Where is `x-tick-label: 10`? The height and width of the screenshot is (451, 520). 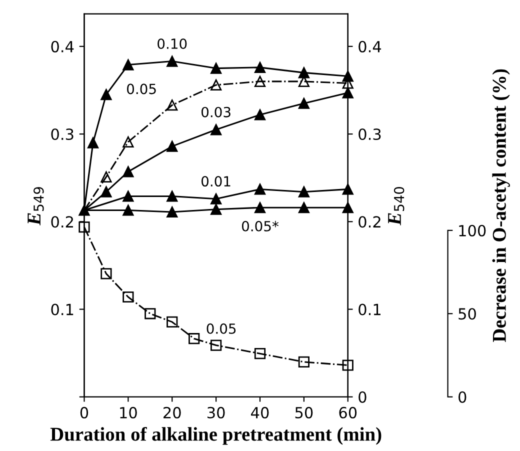 x-tick-label: 10 is located at coordinates (128, 412).